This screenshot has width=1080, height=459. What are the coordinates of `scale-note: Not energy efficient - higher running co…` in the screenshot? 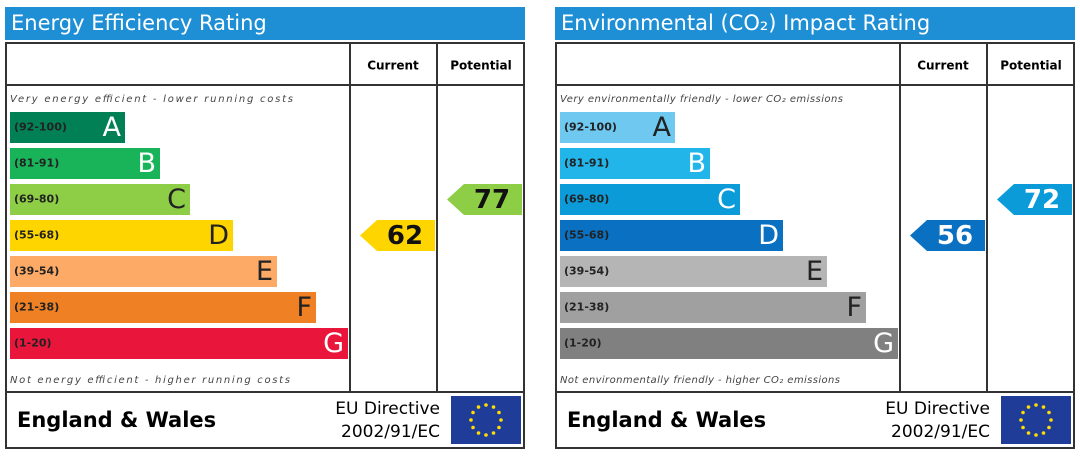 It's located at (150, 380).